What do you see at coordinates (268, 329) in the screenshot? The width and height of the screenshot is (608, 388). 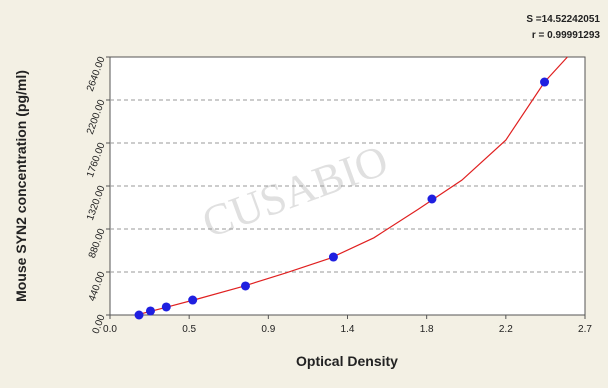 I see `x-tick-label: 0.9` at bounding box center [268, 329].